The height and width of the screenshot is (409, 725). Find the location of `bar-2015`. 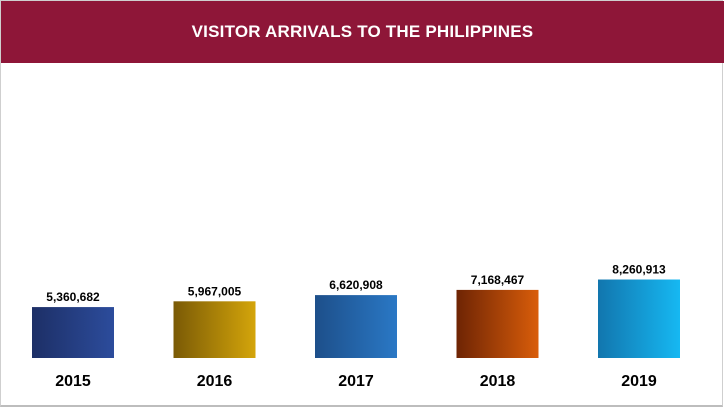

bar-2015 is located at coordinates (73, 332).